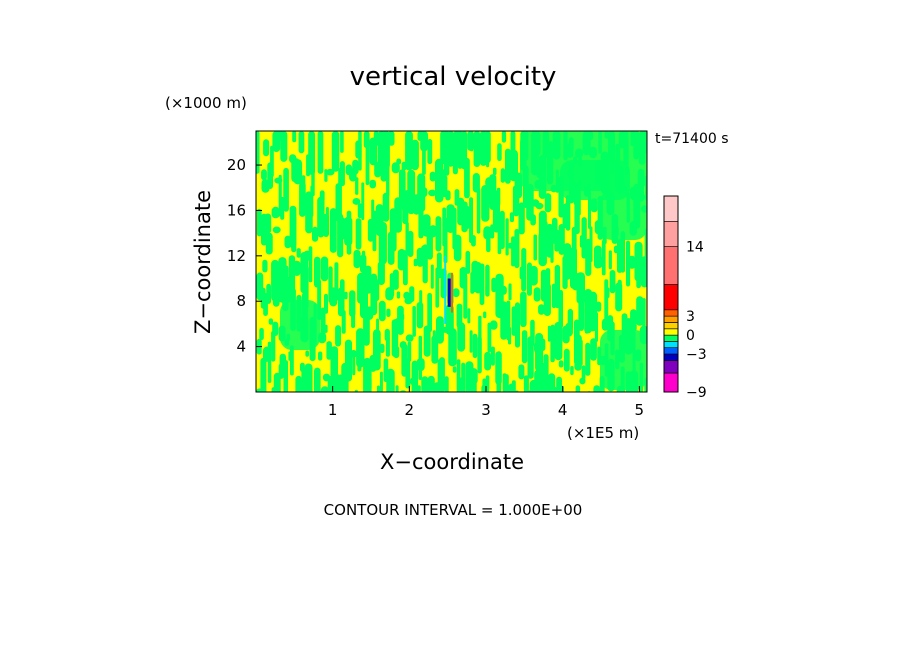 This screenshot has height=654, width=904. Describe the element at coordinates (603, 433) in the screenshot. I see `x-unit-label: (×1E5 m)` at that location.